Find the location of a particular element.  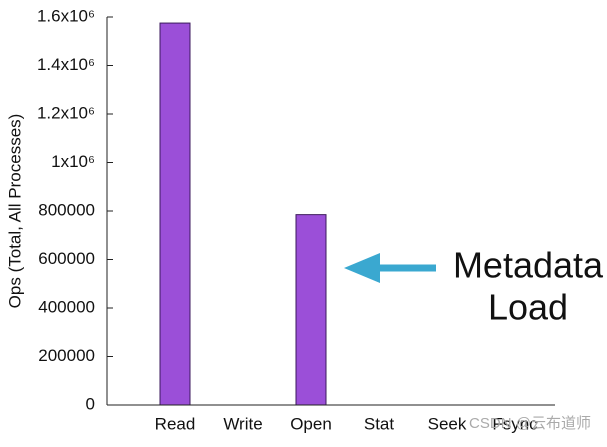

y-tick-label: 800000 is located at coordinates (66, 209).